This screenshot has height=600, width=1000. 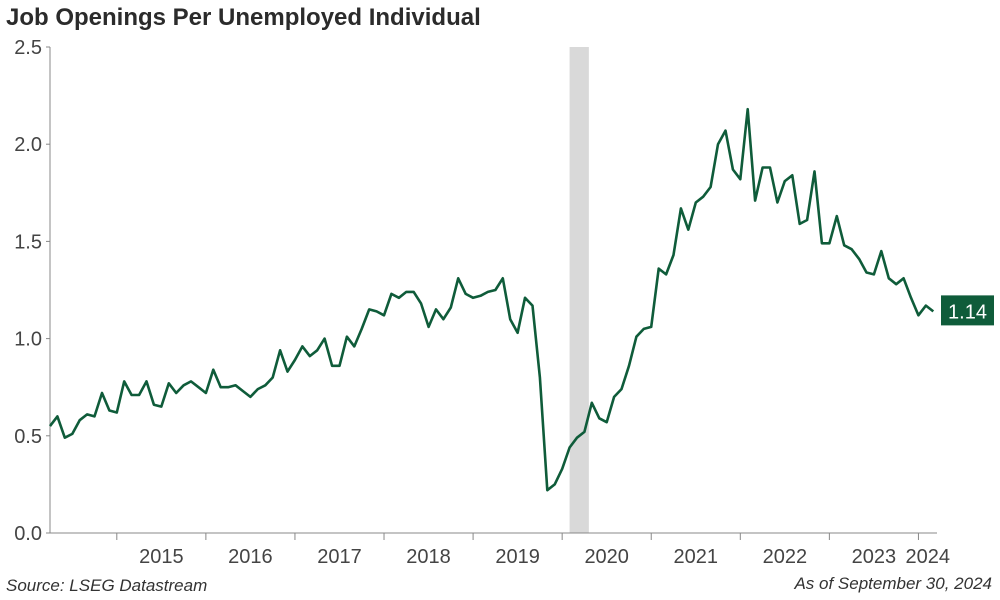 I want to click on x-tick-label: 2017, so click(x=339, y=557).